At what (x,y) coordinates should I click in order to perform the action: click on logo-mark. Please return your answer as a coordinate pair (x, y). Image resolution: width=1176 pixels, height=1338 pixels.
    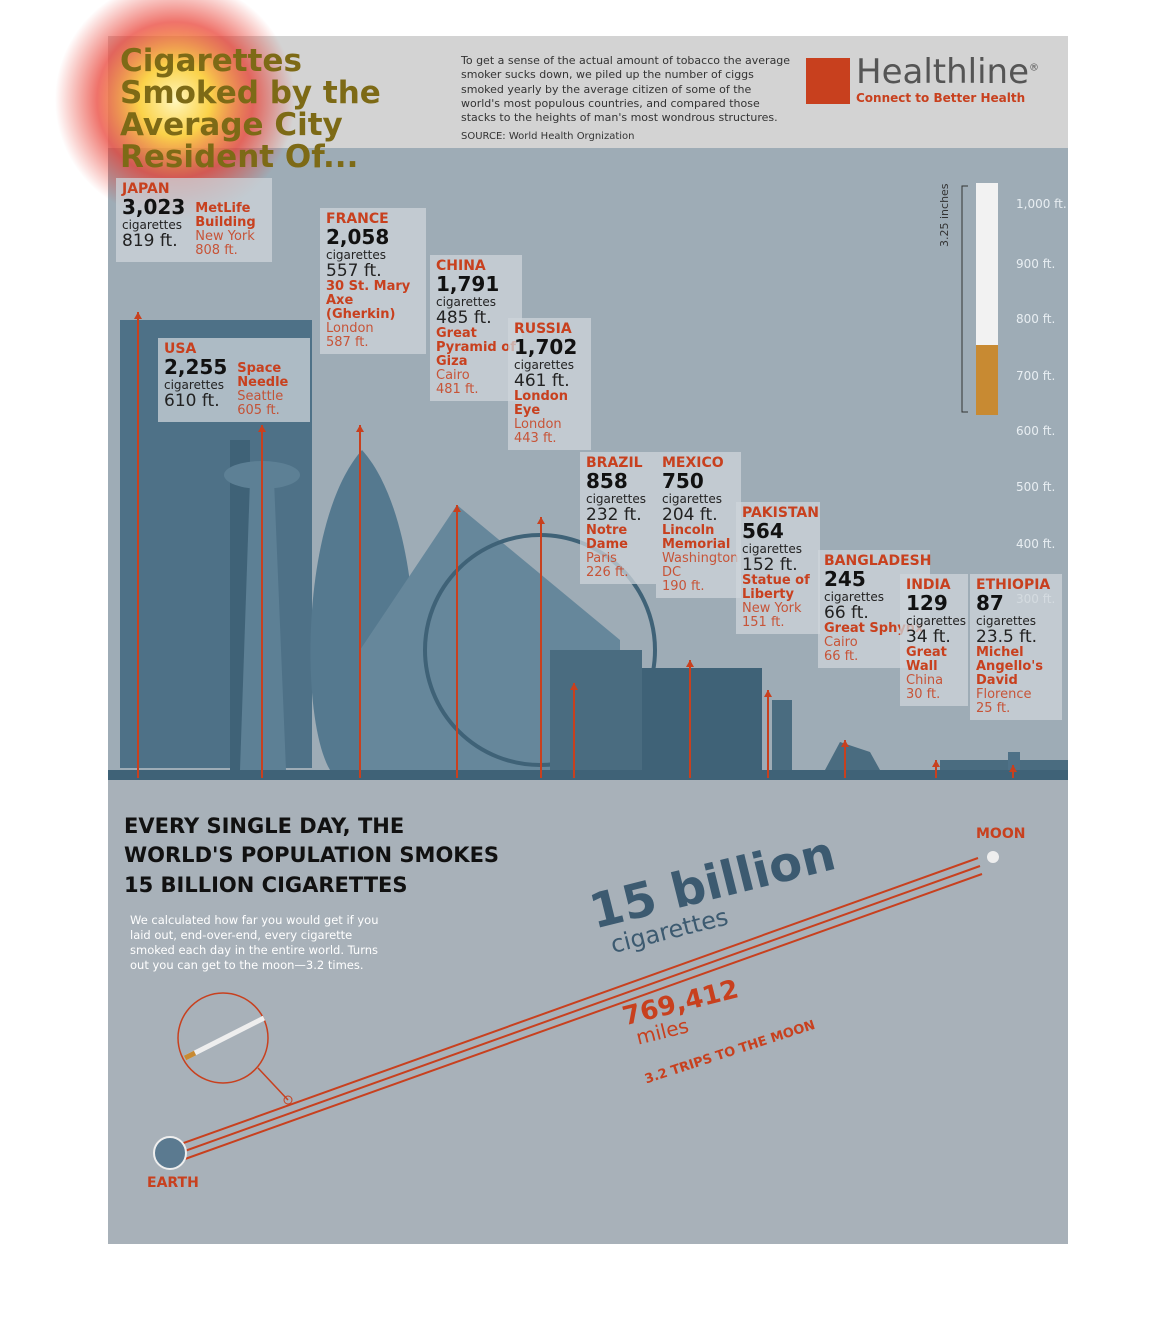
    Looking at the image, I should click on (828, 81).